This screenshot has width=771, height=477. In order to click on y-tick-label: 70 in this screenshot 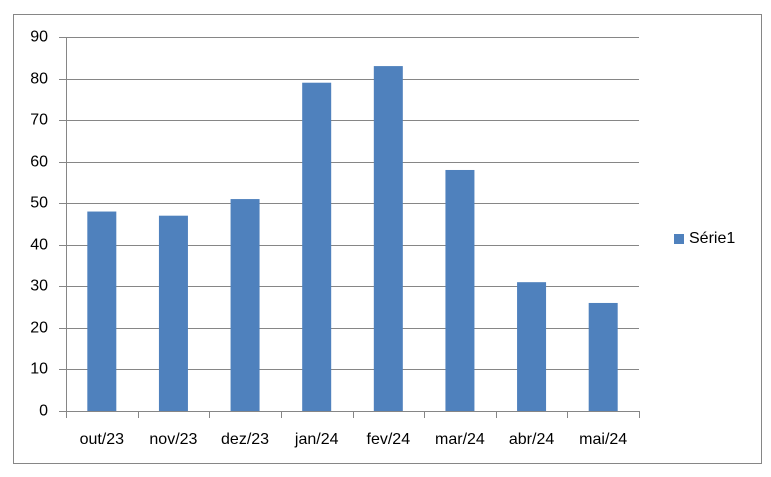, I will do `click(39, 120)`.